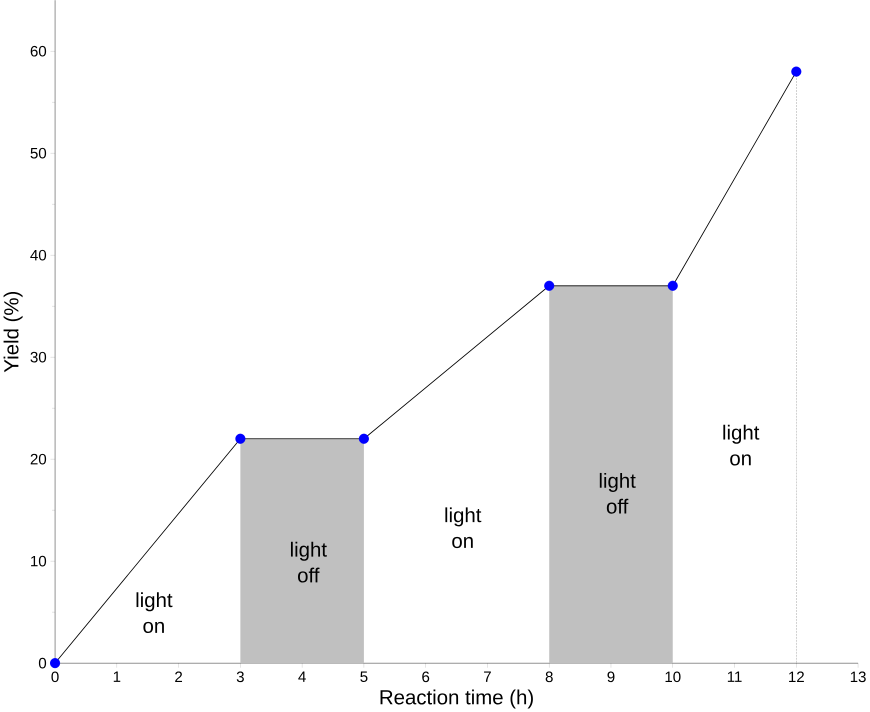  I want to click on x-tick-label: 10, so click(673, 676).